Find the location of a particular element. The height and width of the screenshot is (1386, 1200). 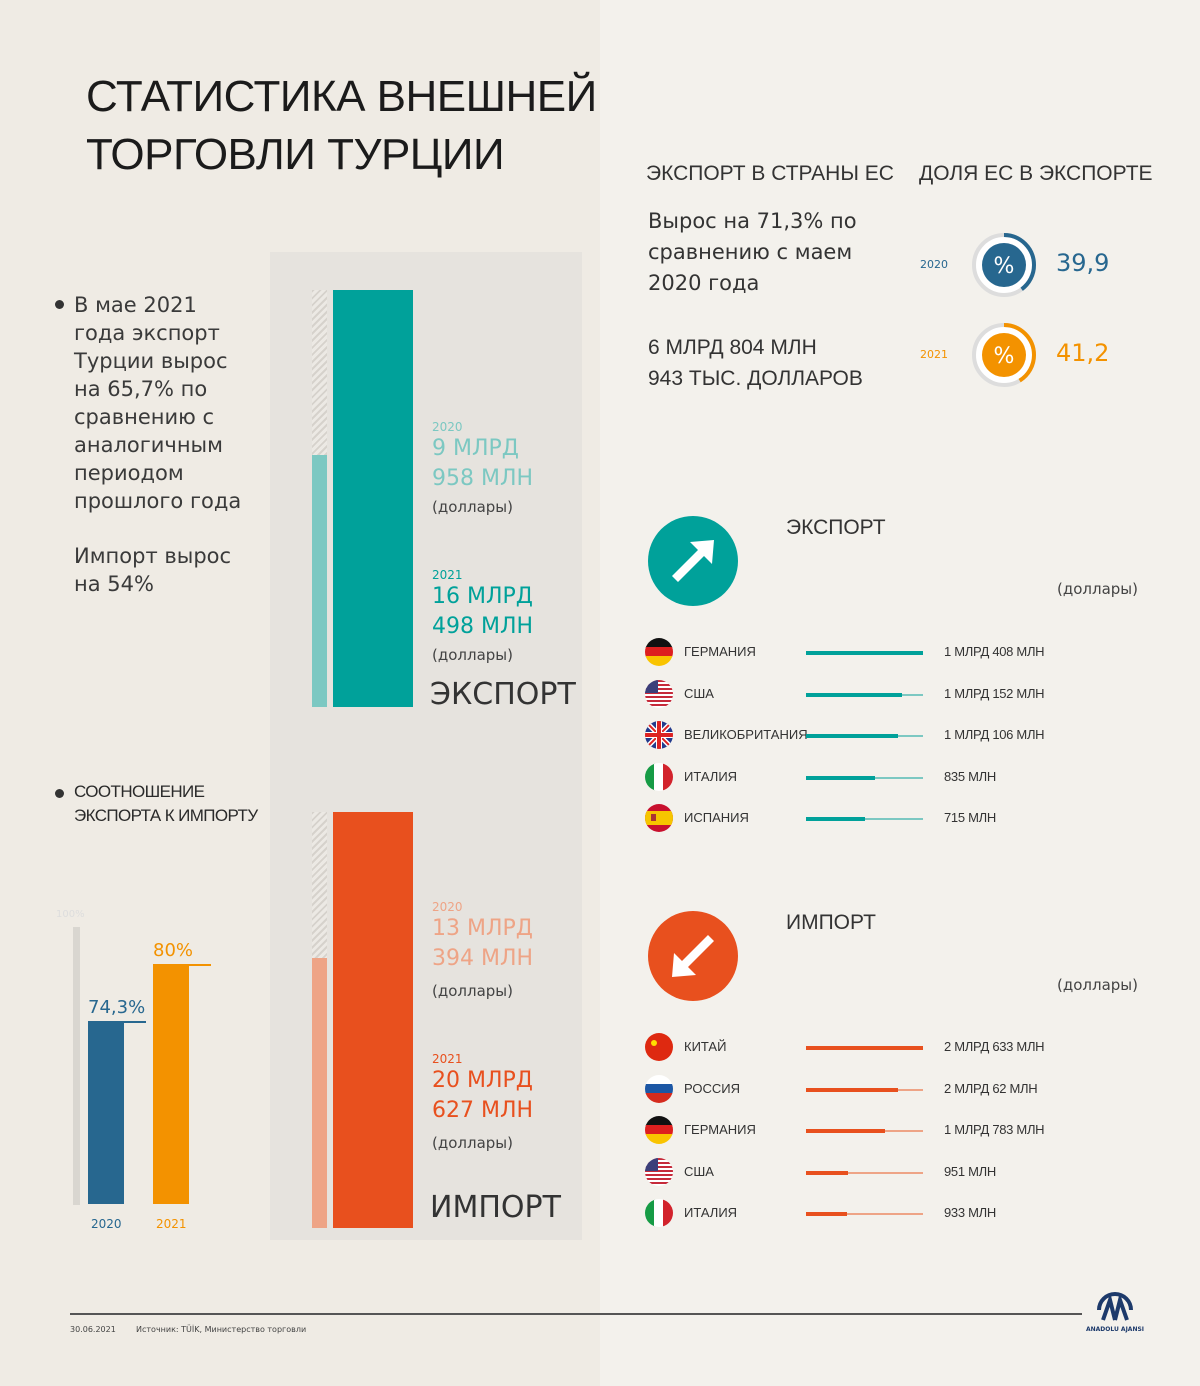

page-title: СТАТИСТИКА ВНЕШНЕЙ ТОРГОВЛИ ТУРЦИИ is located at coordinates (341, 125).